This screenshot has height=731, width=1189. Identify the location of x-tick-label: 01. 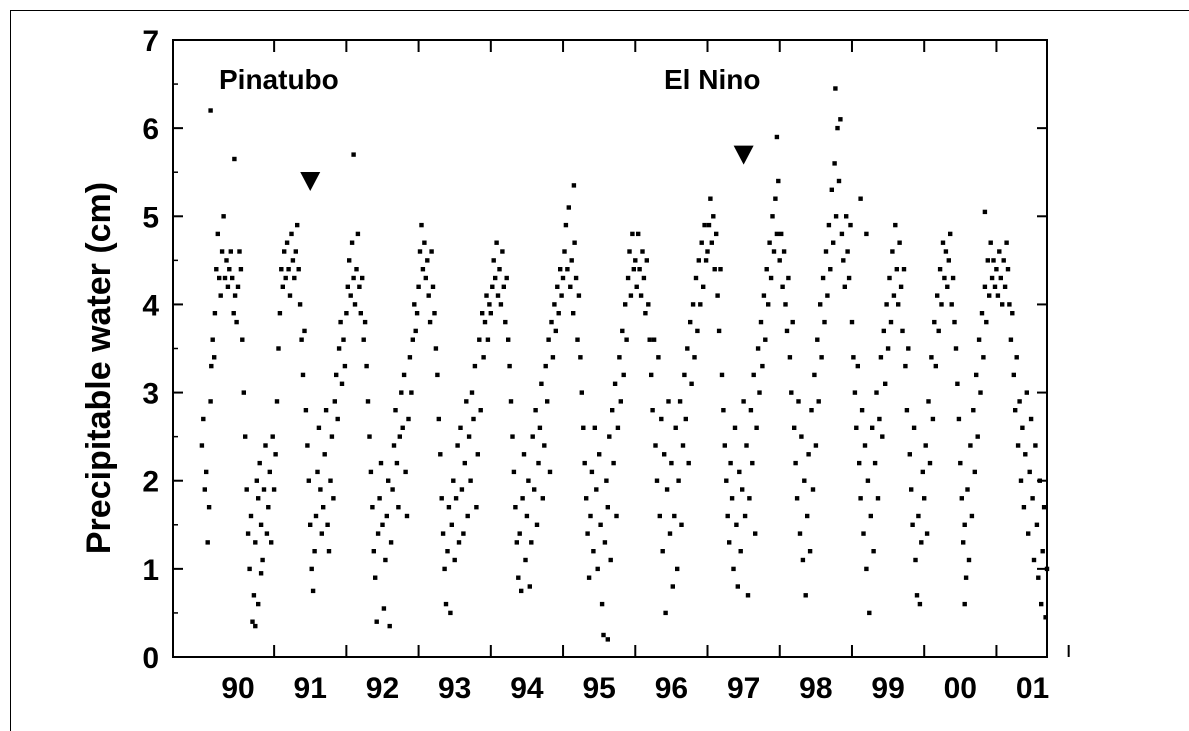
(1032, 688).